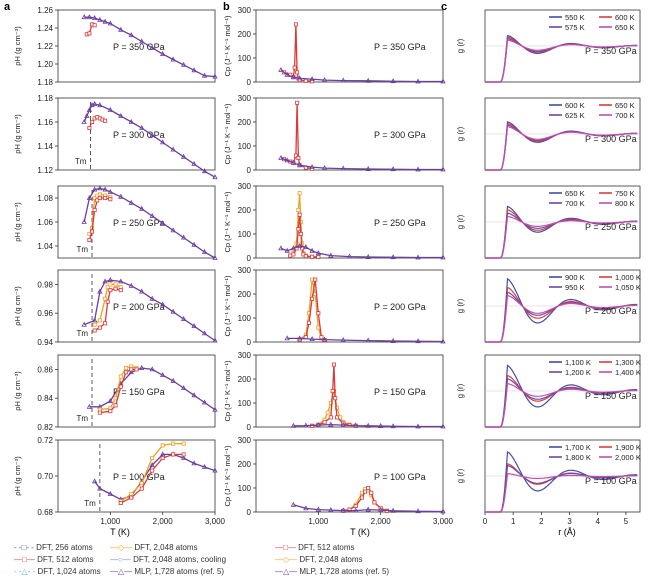 This screenshot has width=660, height=579. Describe the element at coordinates (312, 310) in the screenshot. I see `panel-b-200-series-dft512` at that location.